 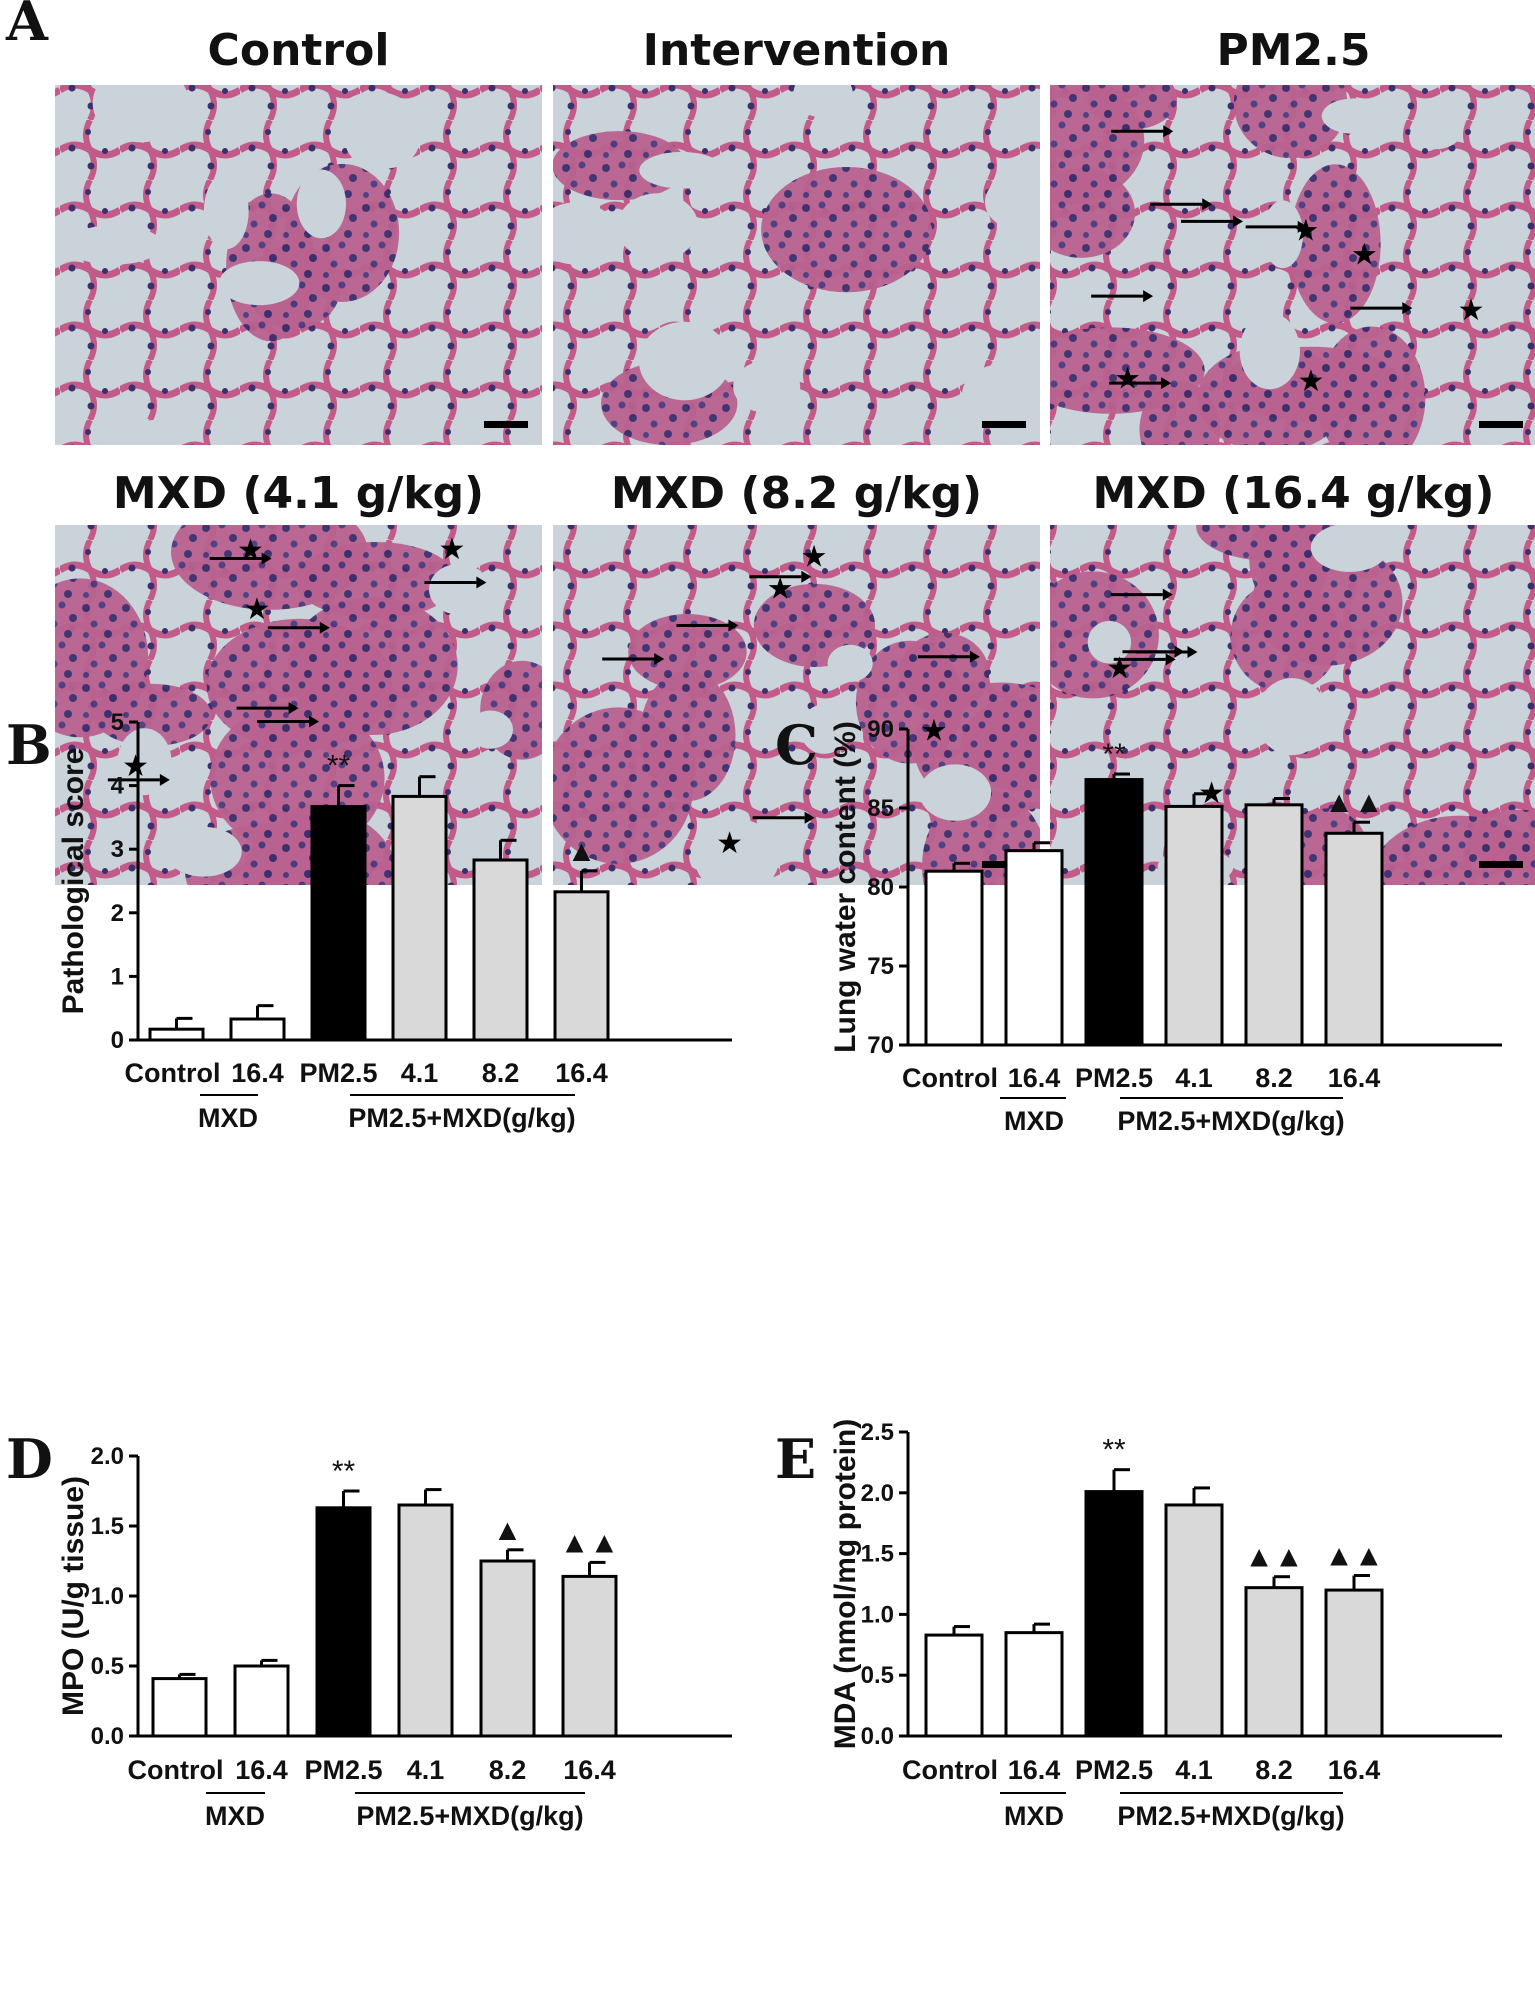 What do you see at coordinates (880, 808) in the screenshot?
I see `y-tick-label: 85` at bounding box center [880, 808].